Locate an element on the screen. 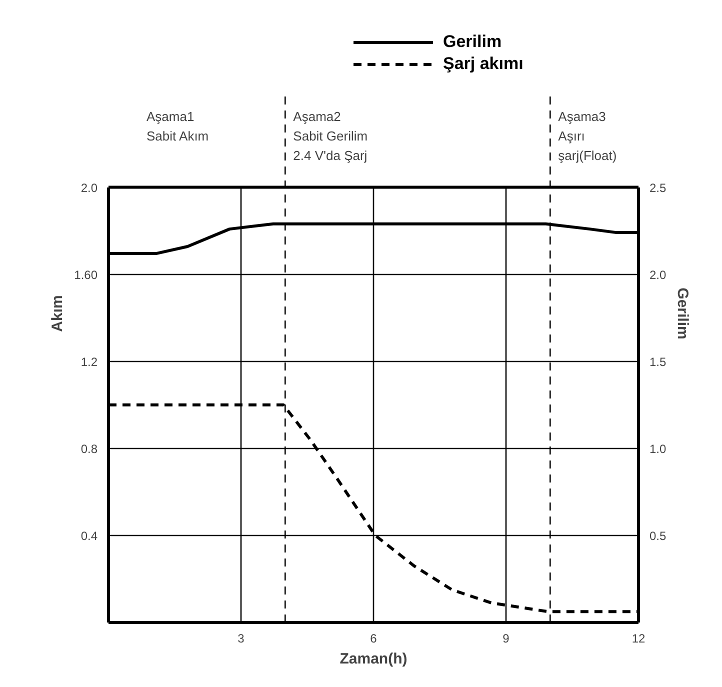 The height and width of the screenshot is (687, 722). text: Aşama2 Sabit Gerilim 2.4 V'da Şarj is located at coordinates (330, 135).